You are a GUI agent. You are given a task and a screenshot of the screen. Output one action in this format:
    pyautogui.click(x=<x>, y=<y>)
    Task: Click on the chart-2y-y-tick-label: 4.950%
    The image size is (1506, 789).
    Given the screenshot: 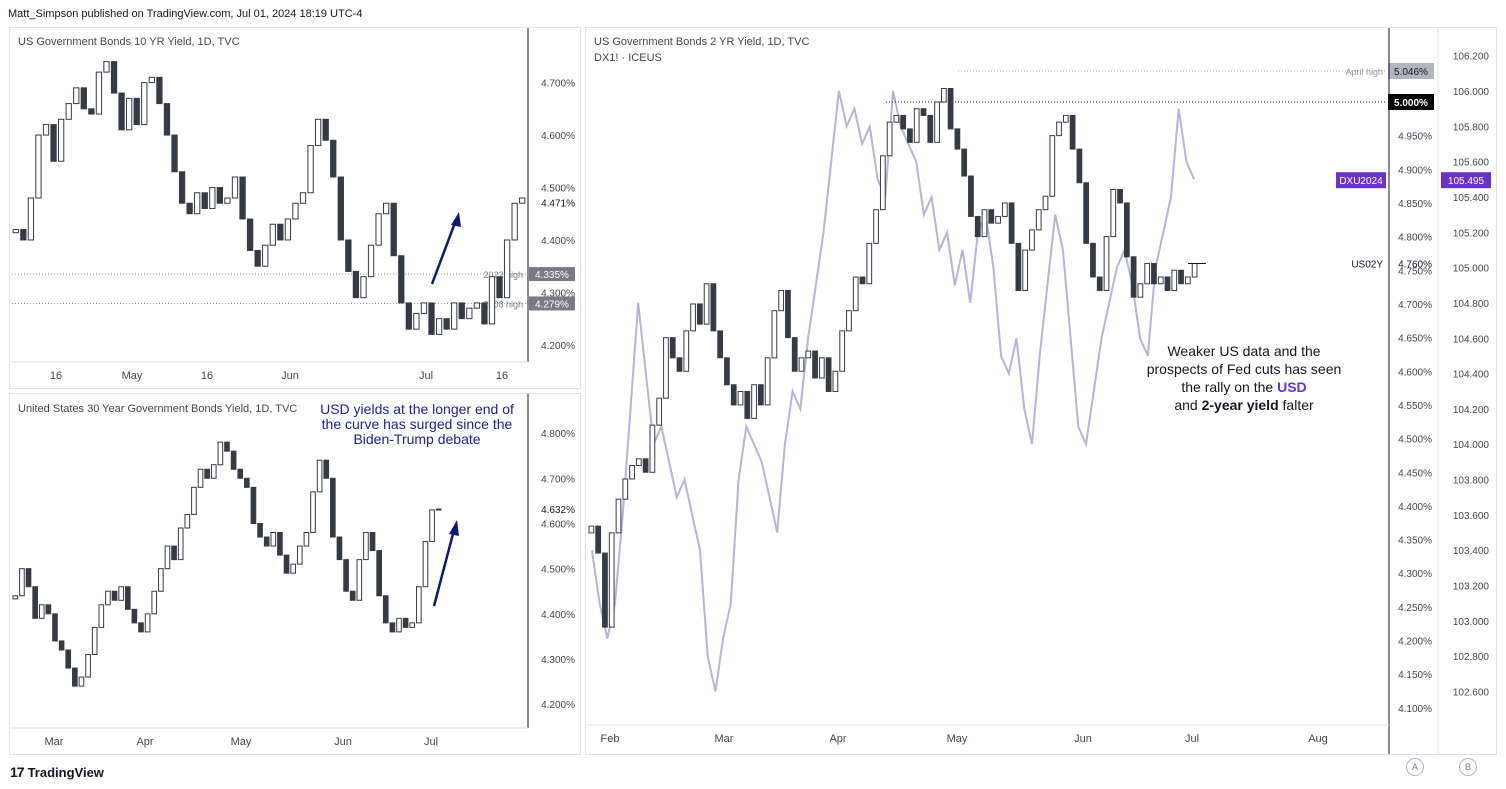 What is the action you would take?
    pyautogui.click(x=1415, y=137)
    